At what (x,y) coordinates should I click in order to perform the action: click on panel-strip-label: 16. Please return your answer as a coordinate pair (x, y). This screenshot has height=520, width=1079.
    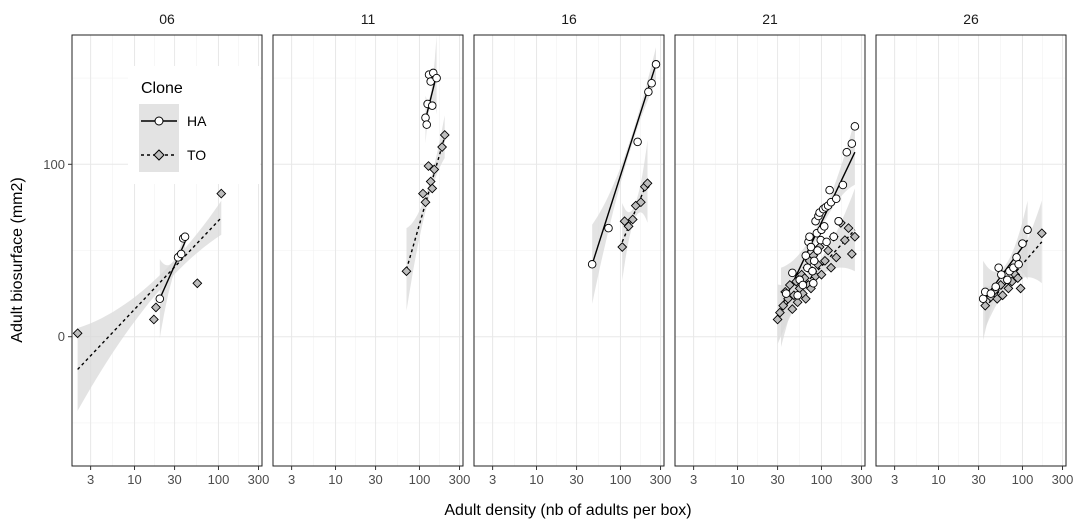
    Looking at the image, I should click on (569, 19).